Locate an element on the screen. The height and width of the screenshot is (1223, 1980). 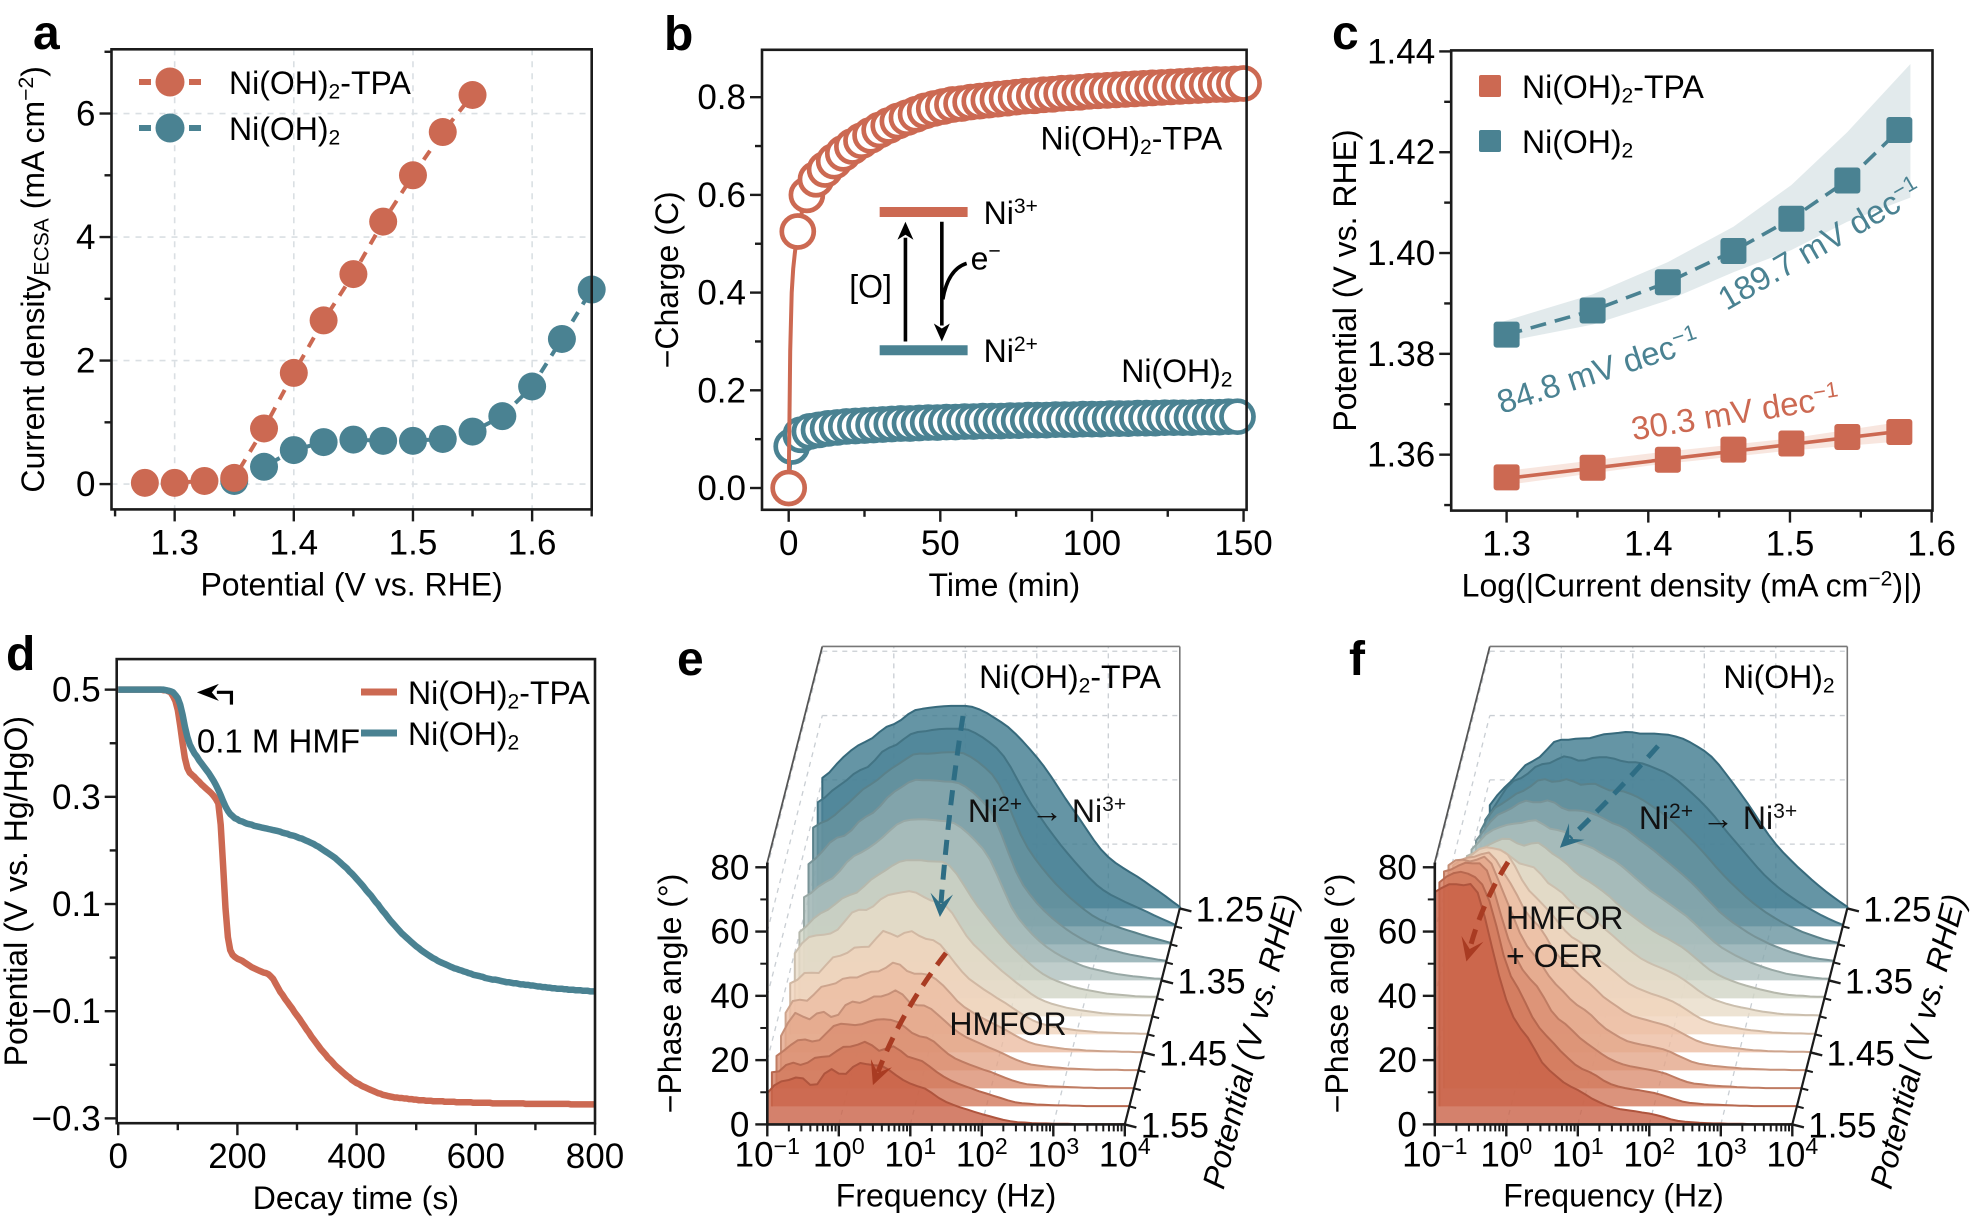
x-tick-label: 50 is located at coordinates (940, 543).